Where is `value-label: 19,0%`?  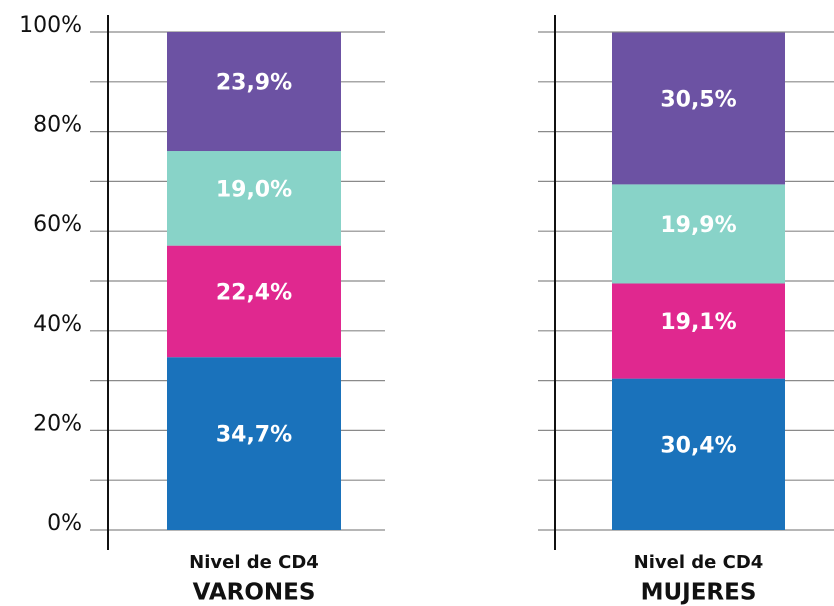
value-label: 19,0% is located at coordinates (254, 189).